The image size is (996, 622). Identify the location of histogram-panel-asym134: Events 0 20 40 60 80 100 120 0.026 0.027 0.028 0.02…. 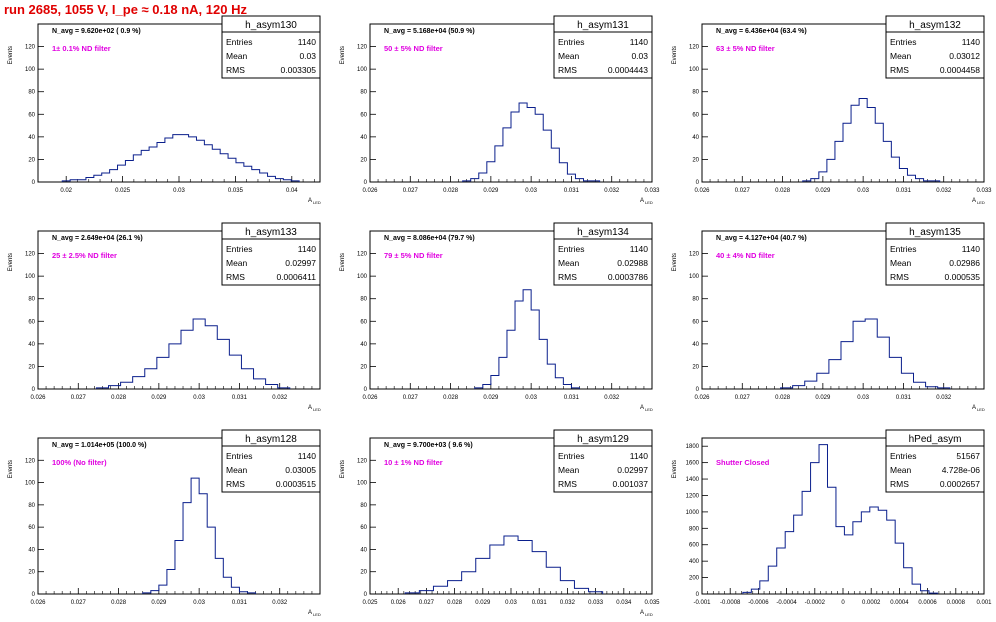
(498, 319).